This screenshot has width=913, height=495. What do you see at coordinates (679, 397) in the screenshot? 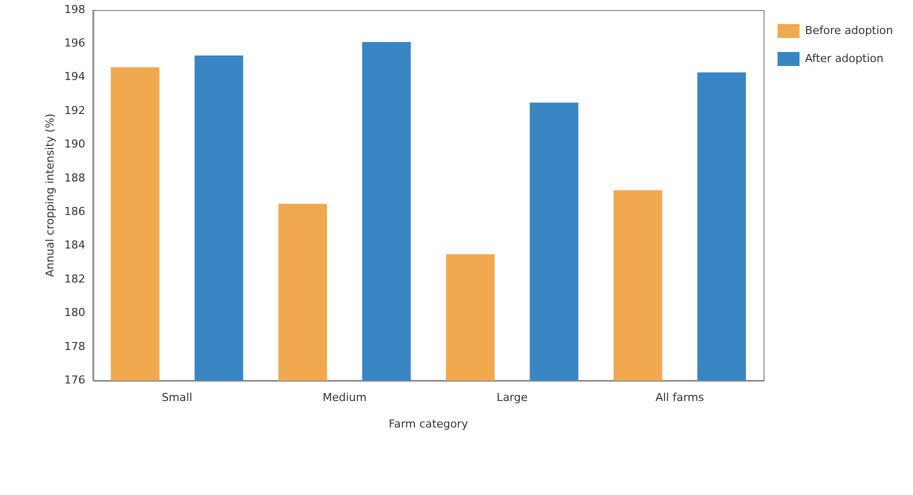
I see `x-tick-label: All farms` at bounding box center [679, 397].